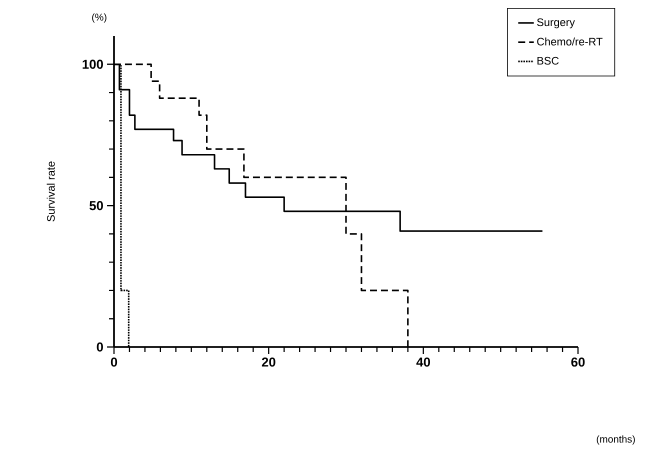  Describe the element at coordinates (96, 205) in the screenshot. I see `y-tick-label: 50` at that location.